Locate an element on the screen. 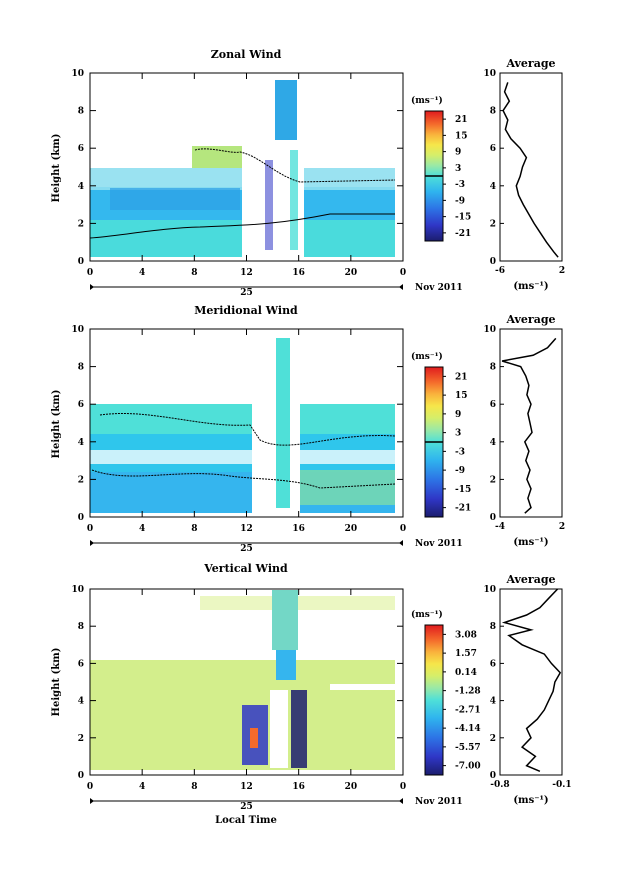 The width and height of the screenshot is (619, 873). colorbar-tick-label: -9 is located at coordinates (460, 471).